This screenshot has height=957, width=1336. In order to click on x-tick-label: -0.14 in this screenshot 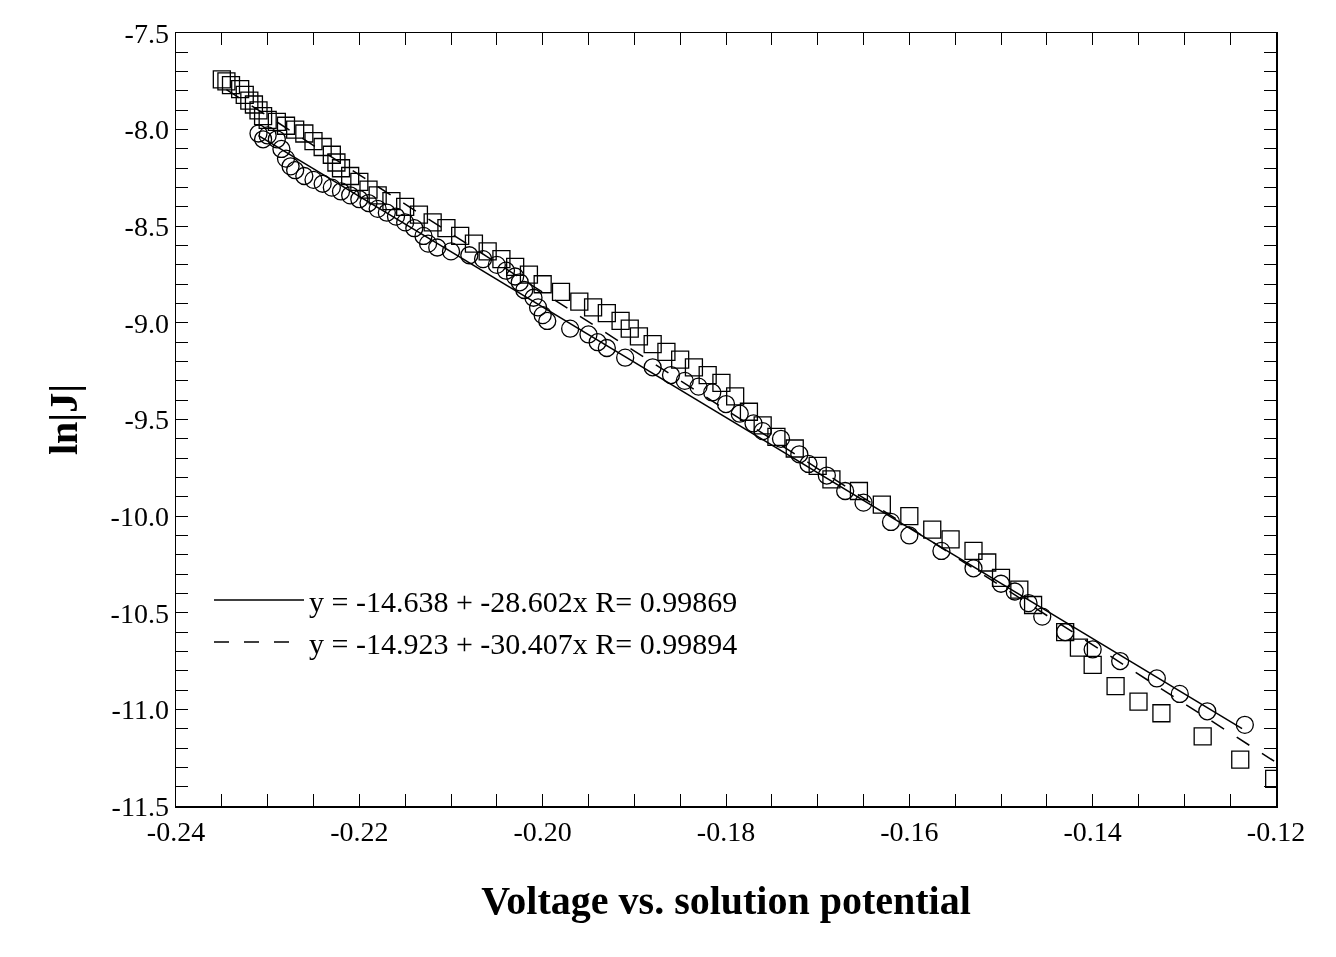, I will do `click(1092, 832)`.